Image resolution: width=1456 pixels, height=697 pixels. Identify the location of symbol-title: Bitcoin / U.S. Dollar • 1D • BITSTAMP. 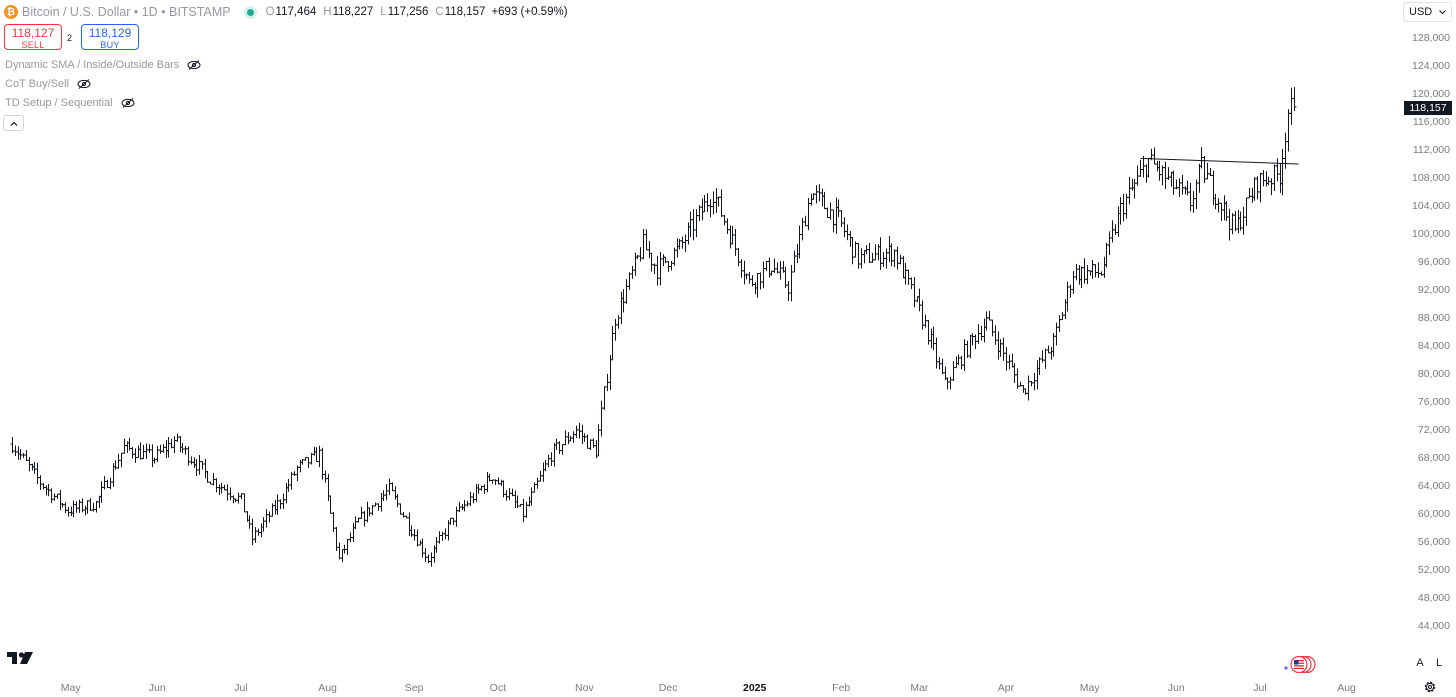
(126, 12).